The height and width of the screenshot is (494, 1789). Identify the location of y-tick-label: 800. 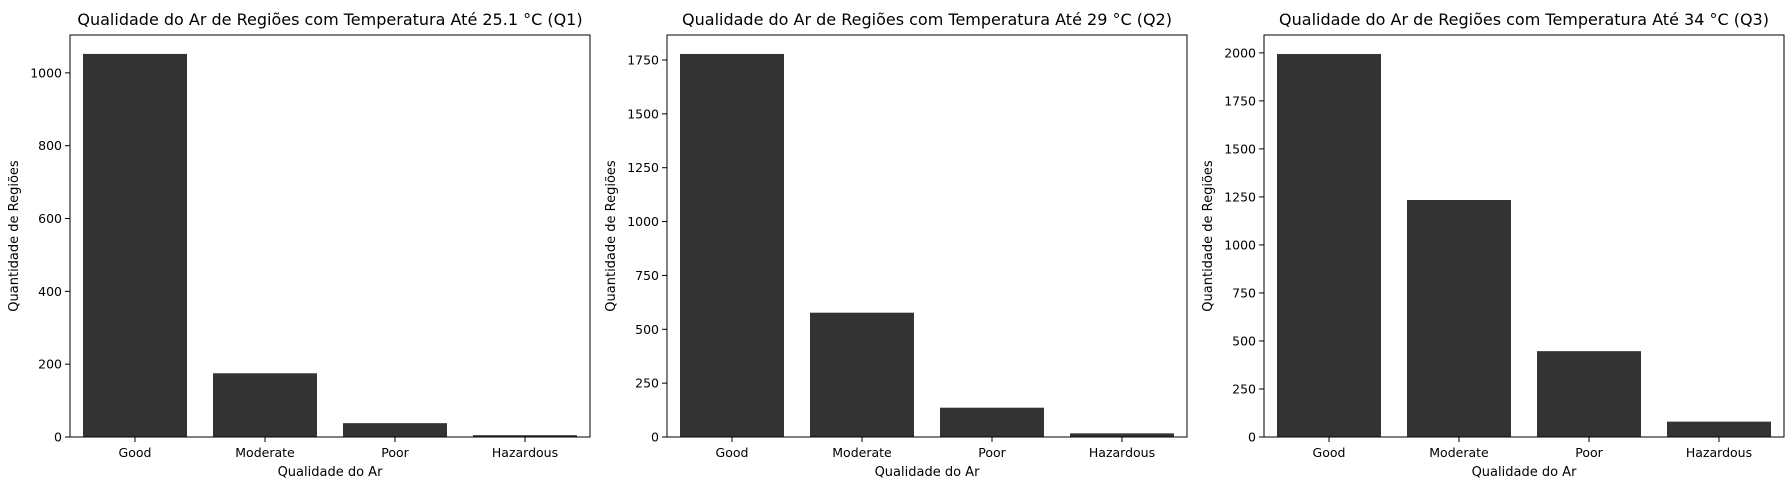
(50, 145).